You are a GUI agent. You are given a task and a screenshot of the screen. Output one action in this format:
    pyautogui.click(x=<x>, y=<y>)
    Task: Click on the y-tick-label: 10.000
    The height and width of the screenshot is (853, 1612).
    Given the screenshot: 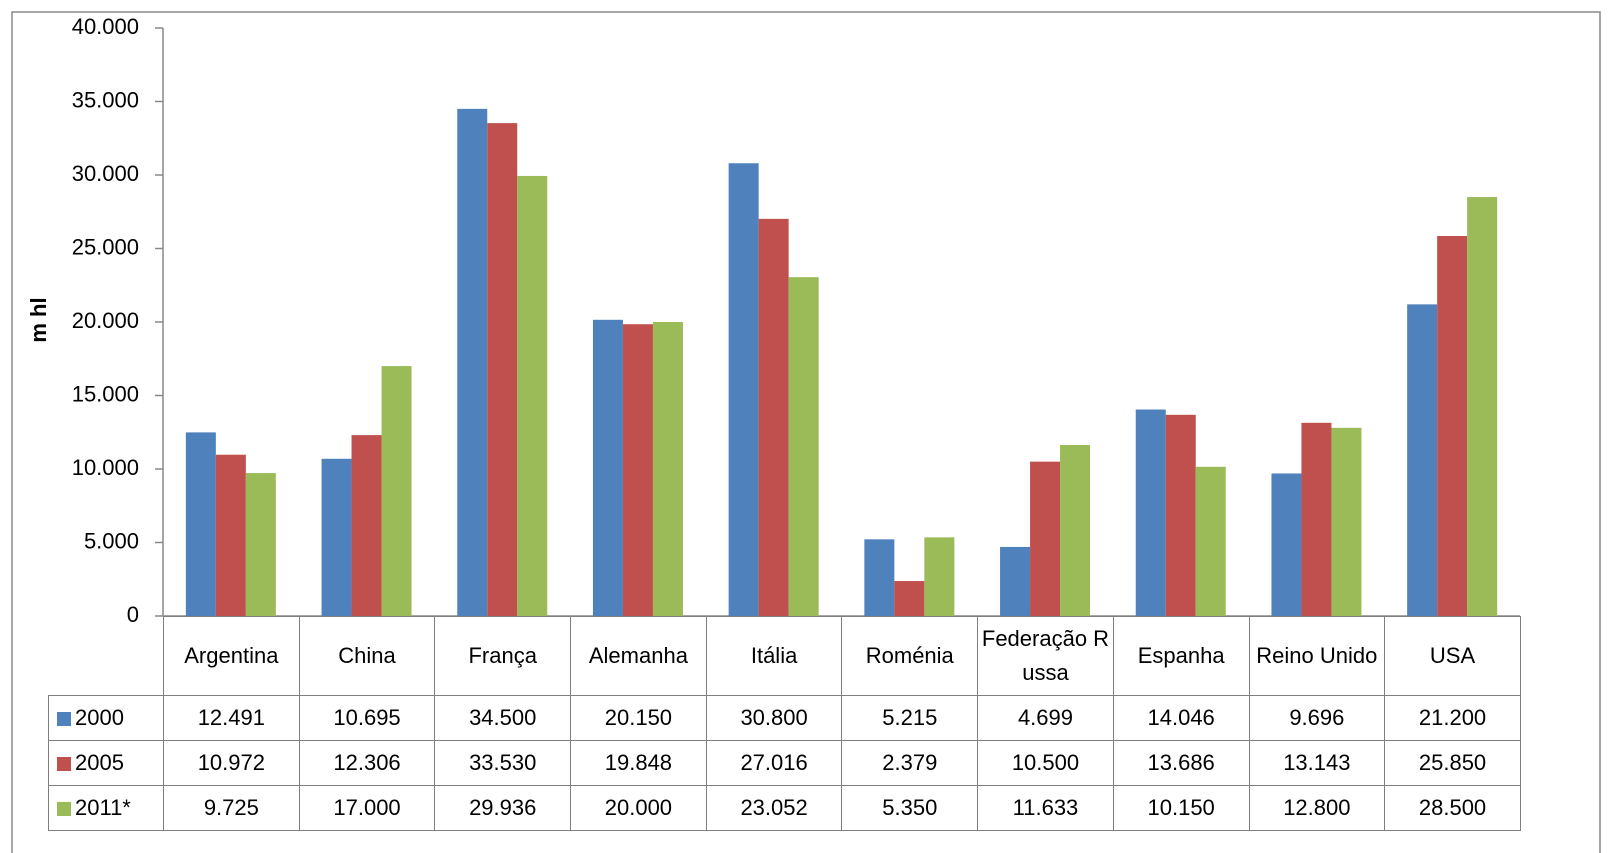 What is the action you would take?
    pyautogui.click(x=105, y=467)
    